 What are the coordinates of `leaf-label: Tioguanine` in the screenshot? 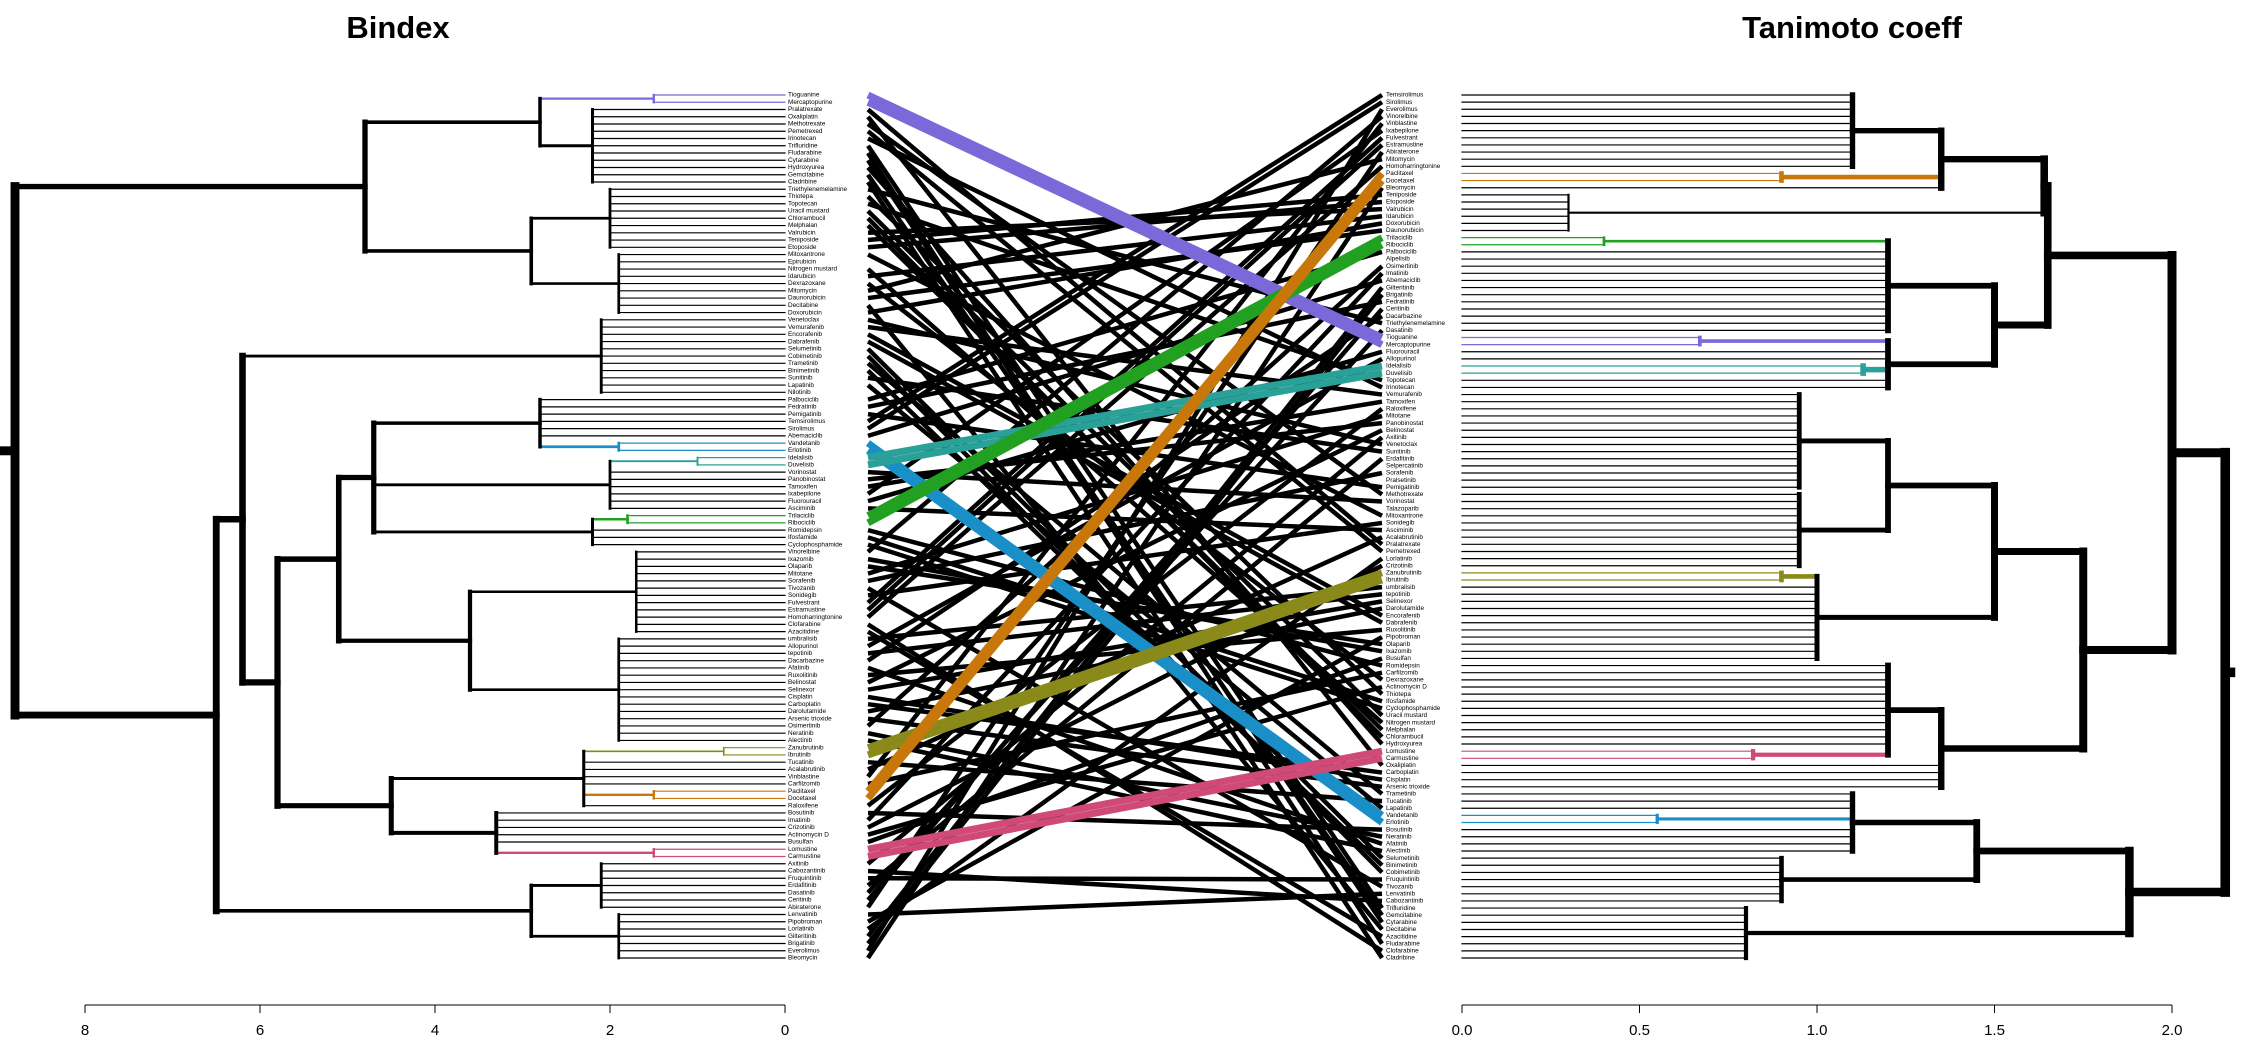 It's located at (1402, 337).